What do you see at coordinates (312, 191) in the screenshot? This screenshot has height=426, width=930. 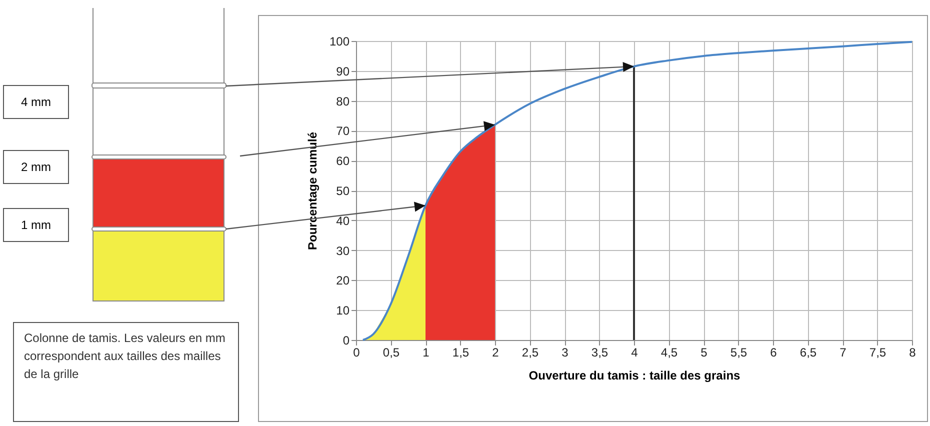 I see `y-axis-title: Pourcentage cumulé` at bounding box center [312, 191].